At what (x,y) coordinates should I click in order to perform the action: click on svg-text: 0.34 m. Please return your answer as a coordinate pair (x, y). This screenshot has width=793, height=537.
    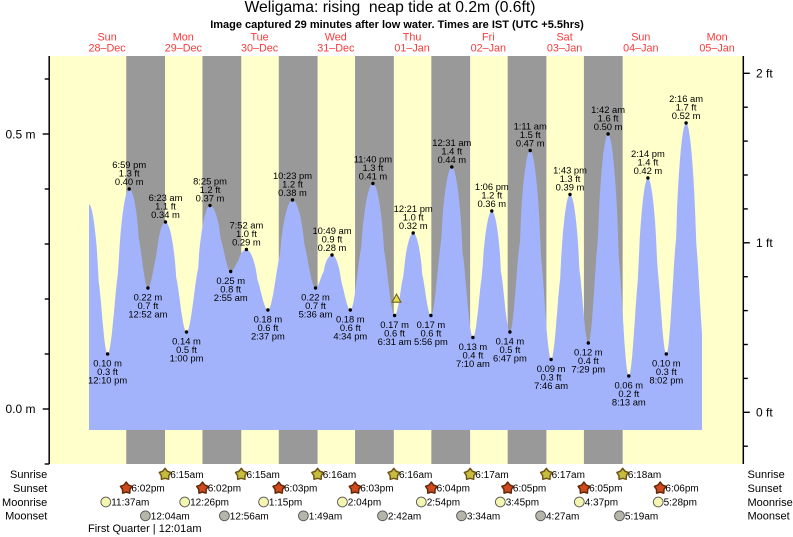
    Looking at the image, I should click on (165, 214).